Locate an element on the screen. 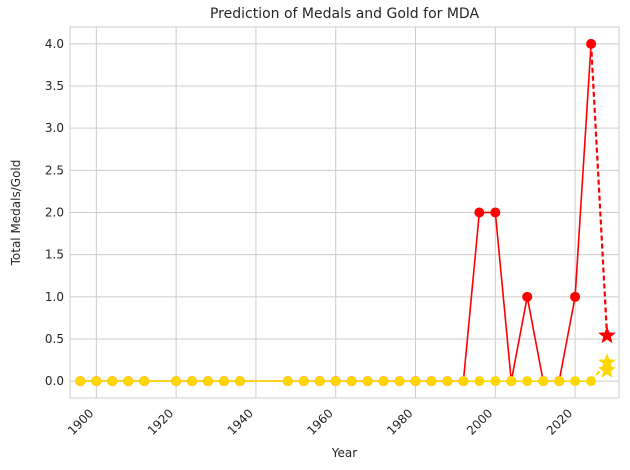 This screenshot has width=630, height=470. y-tick-label: 3.5 is located at coordinates (54, 86).